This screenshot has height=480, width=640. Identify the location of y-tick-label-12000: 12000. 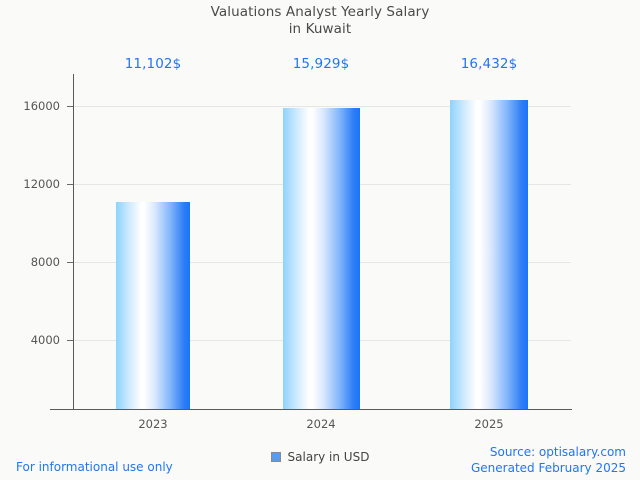
(41, 184).